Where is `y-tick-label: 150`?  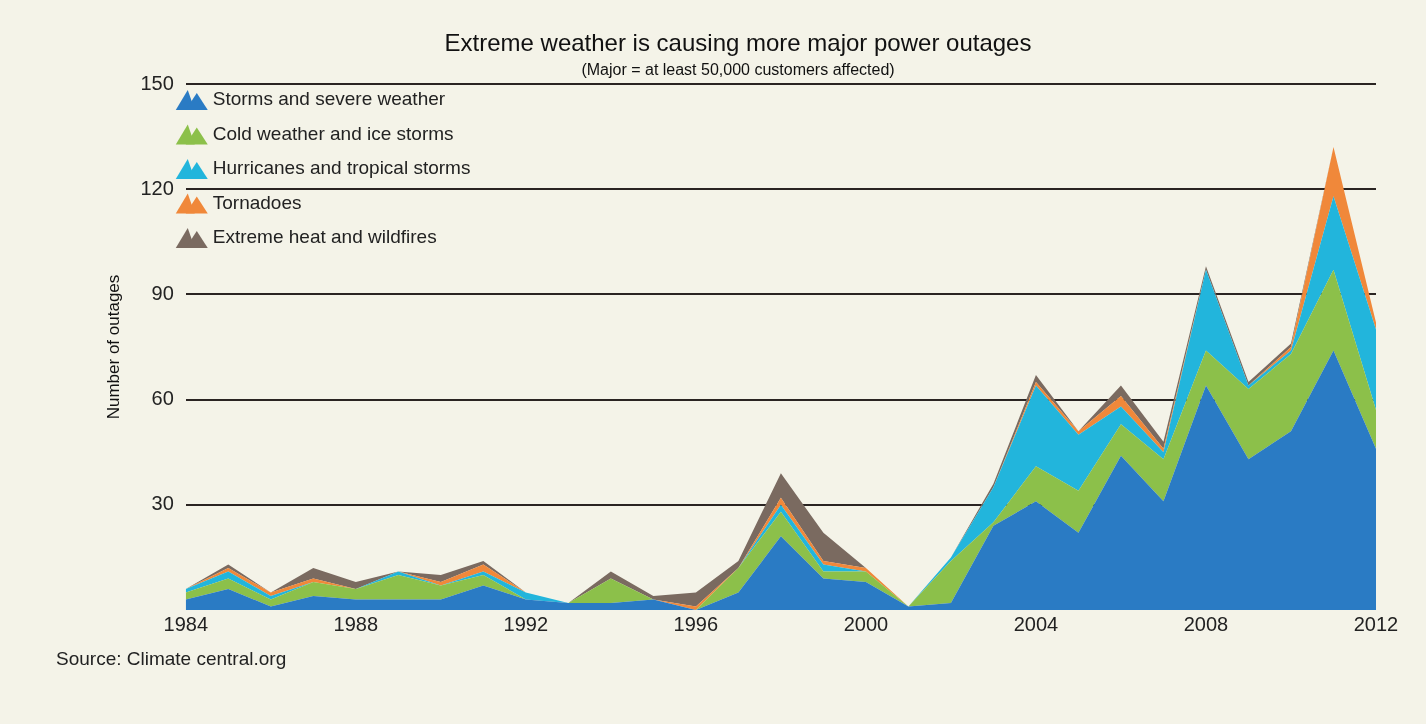
y-tick-label: 150 is located at coordinates (157, 82).